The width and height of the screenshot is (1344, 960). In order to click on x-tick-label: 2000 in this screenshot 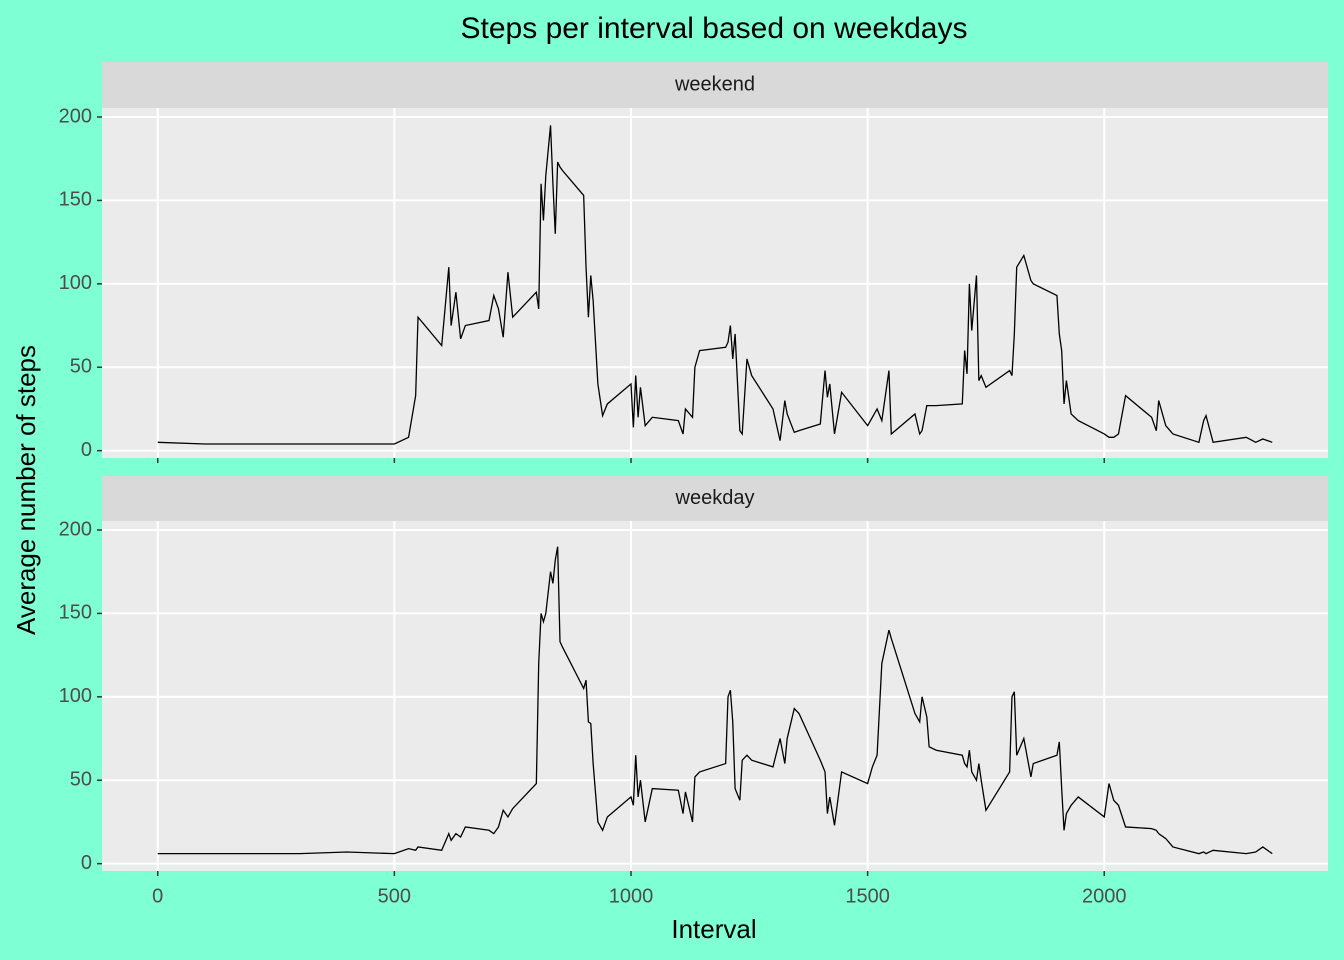, I will do `click(1104, 896)`.